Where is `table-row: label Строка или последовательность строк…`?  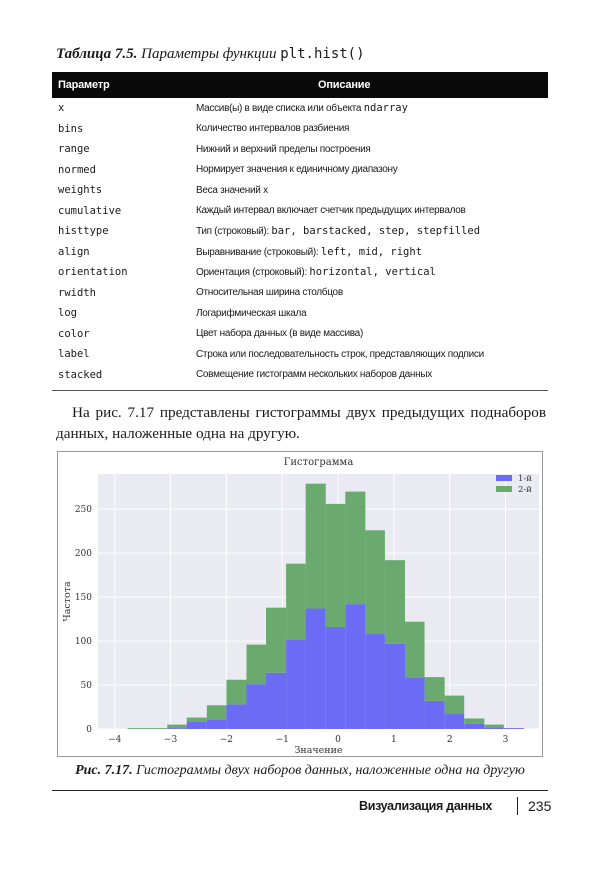
table-row: label Строка или последовательность строк… is located at coordinates (300, 354).